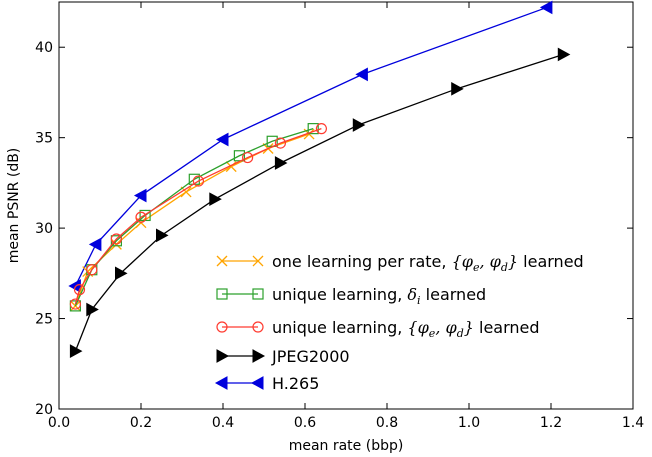  I want to click on legend-entry-jpeg2000: JPEG2000, so click(283, 356).